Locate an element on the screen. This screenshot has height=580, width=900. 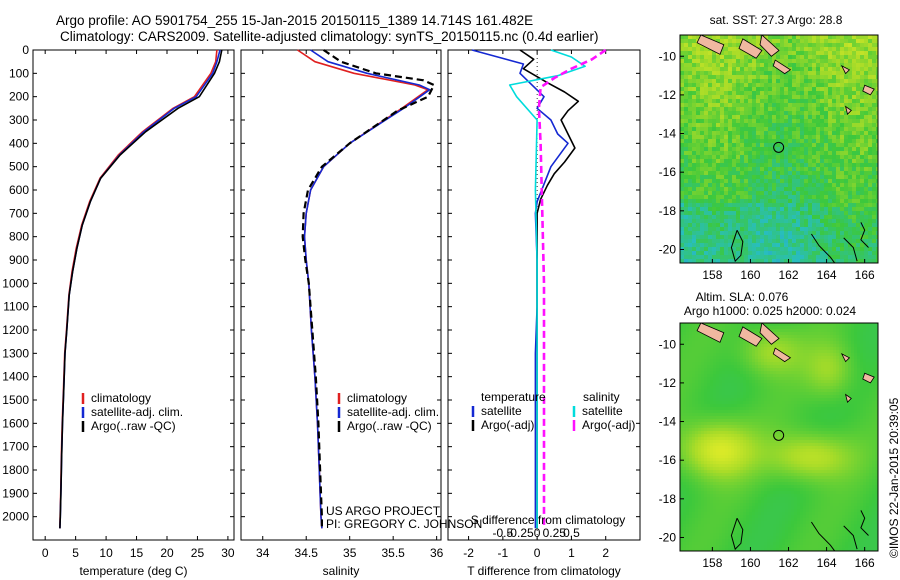
sst-map-ytick-label: -10 is located at coordinates (668, 56).